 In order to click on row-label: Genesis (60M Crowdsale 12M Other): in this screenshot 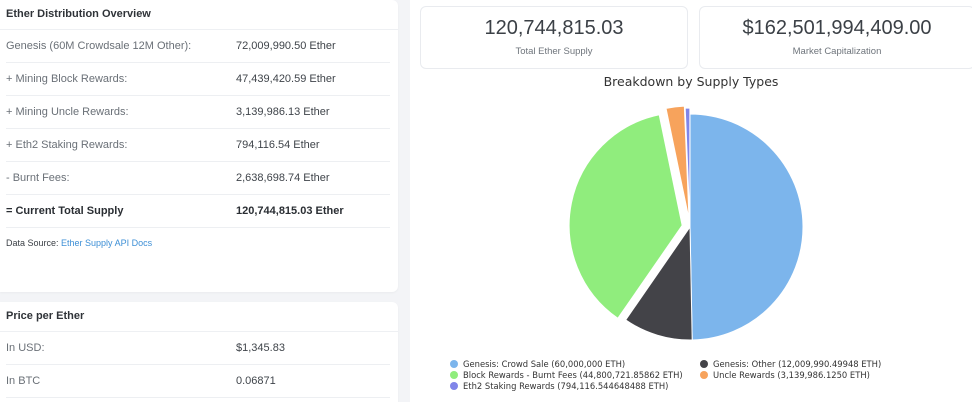, I will do `click(99, 46)`.